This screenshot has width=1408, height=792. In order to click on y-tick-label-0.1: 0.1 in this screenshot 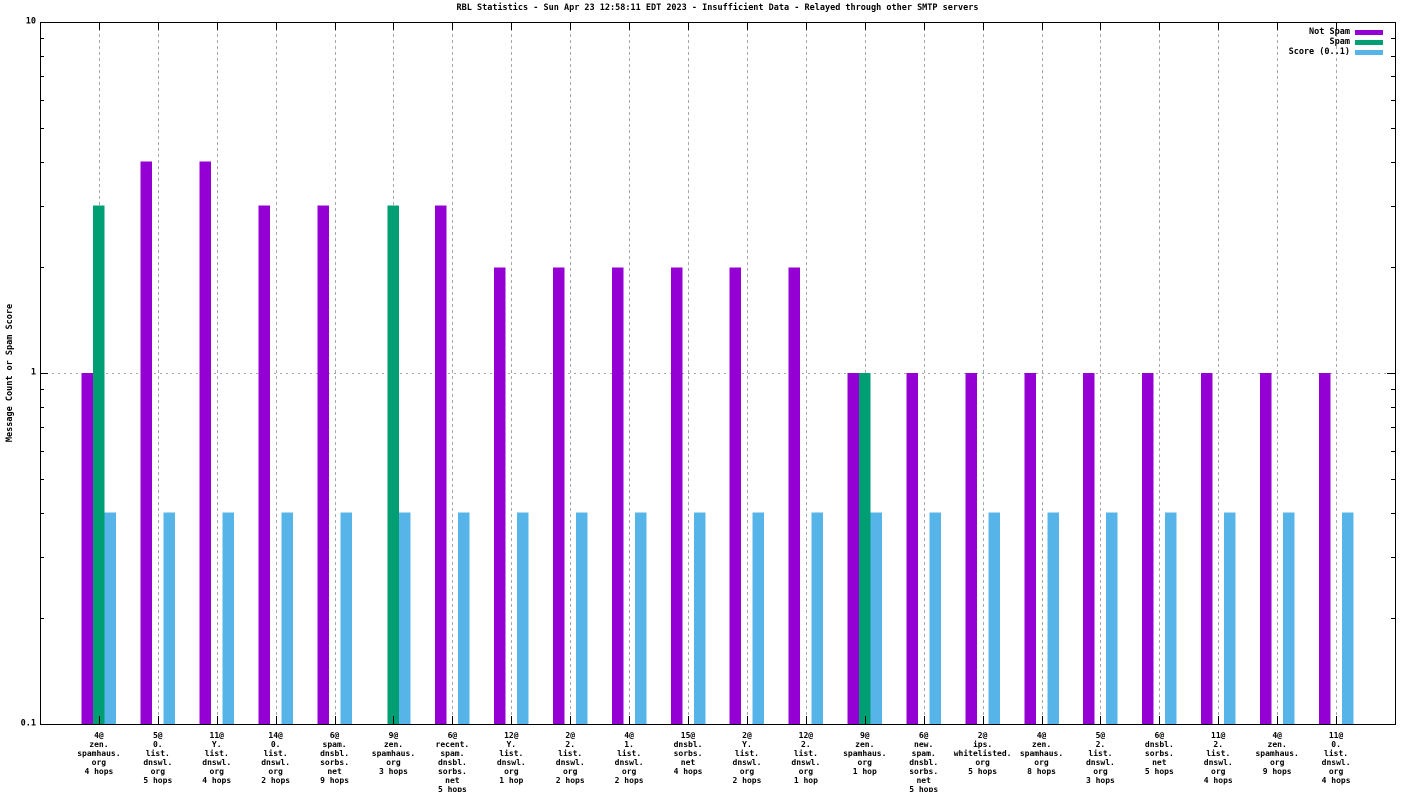, I will do `click(28, 723)`.